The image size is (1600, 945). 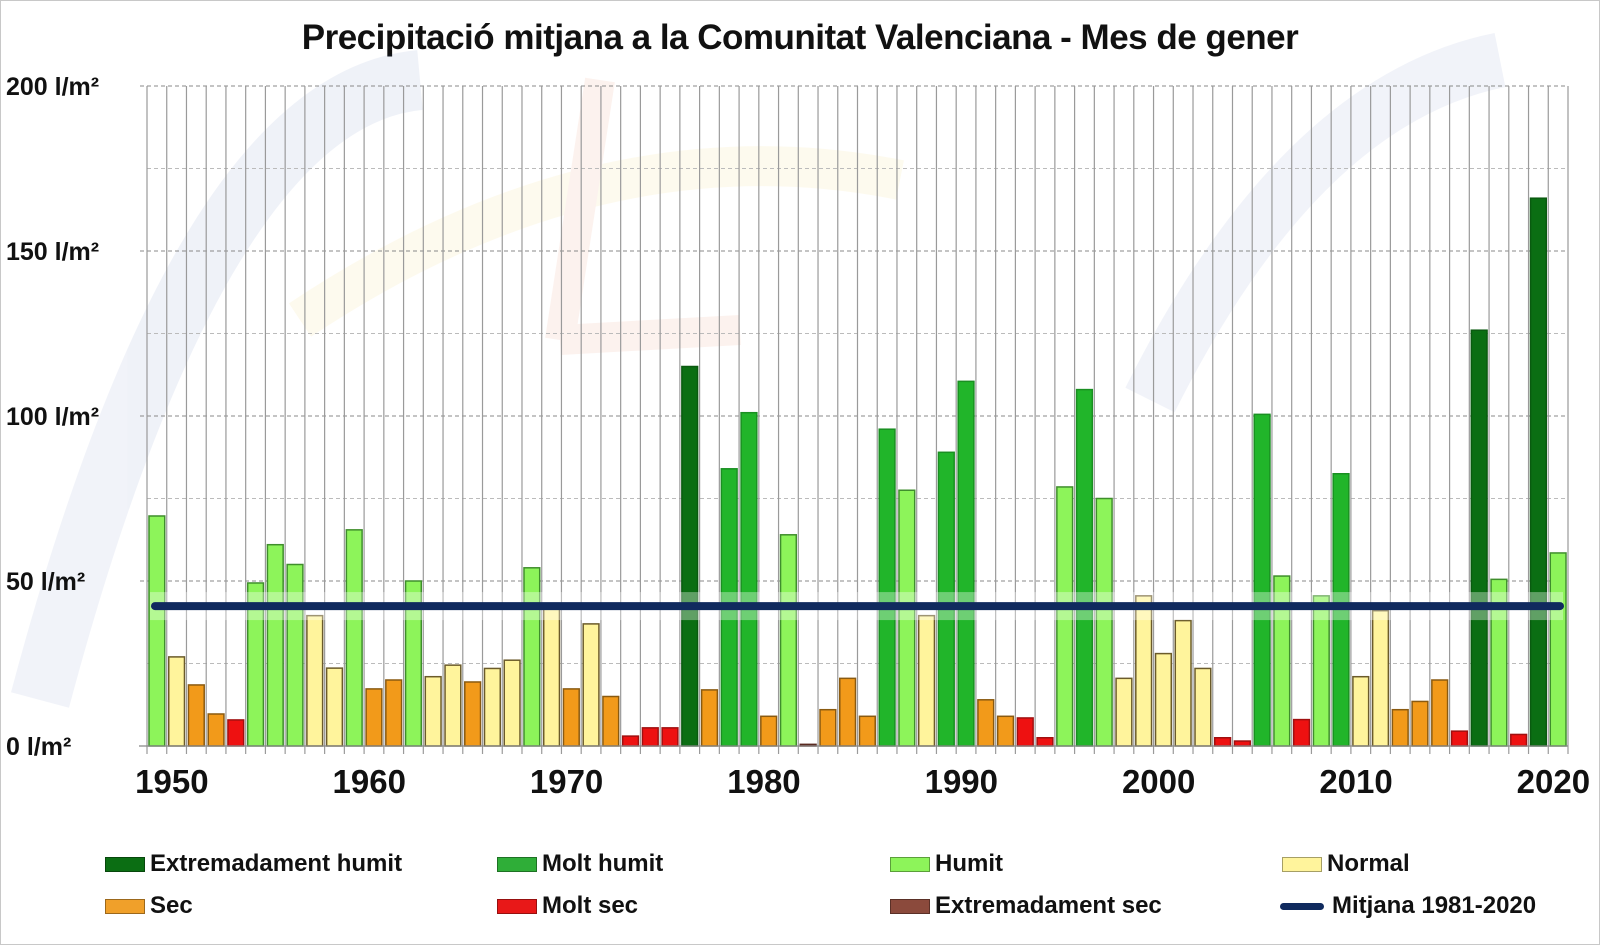 What do you see at coordinates (571, 717) in the screenshot?
I see `bar-1971` at bounding box center [571, 717].